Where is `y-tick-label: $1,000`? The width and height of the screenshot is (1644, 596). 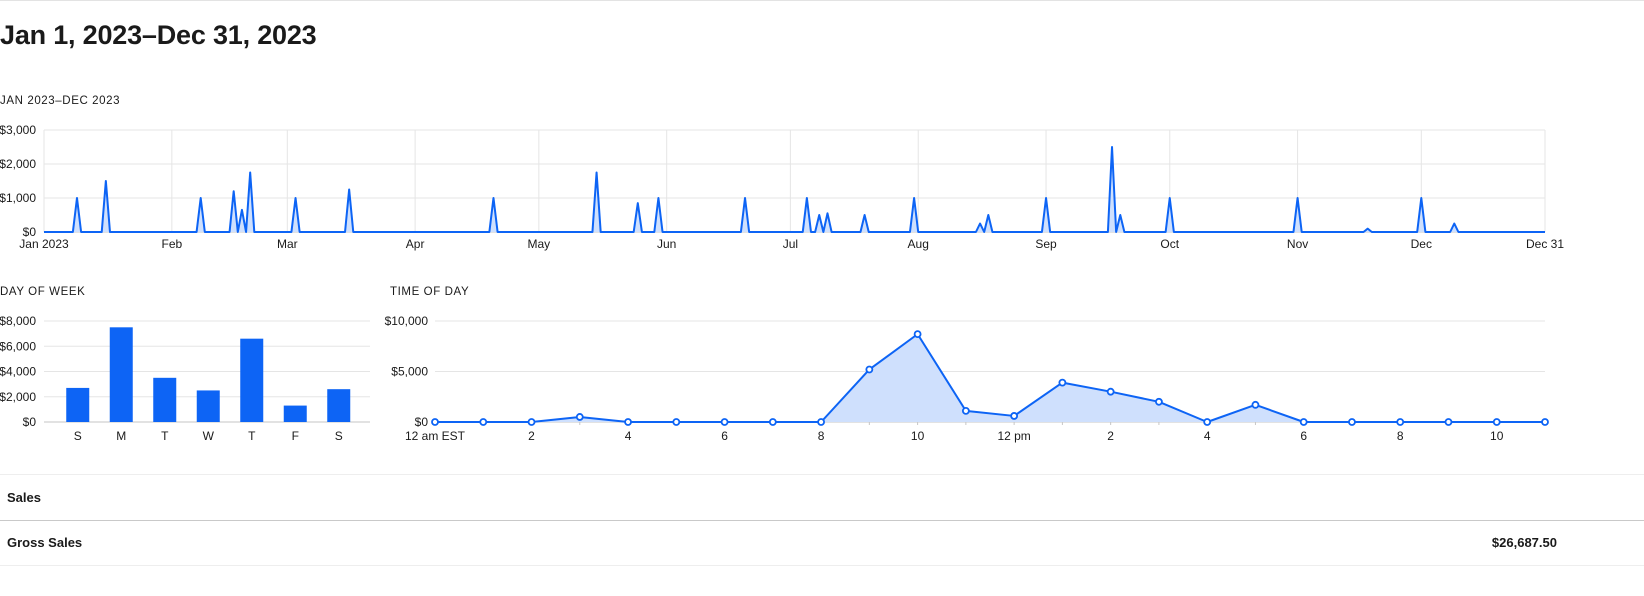
y-tick-label: $1,000 is located at coordinates (18, 198).